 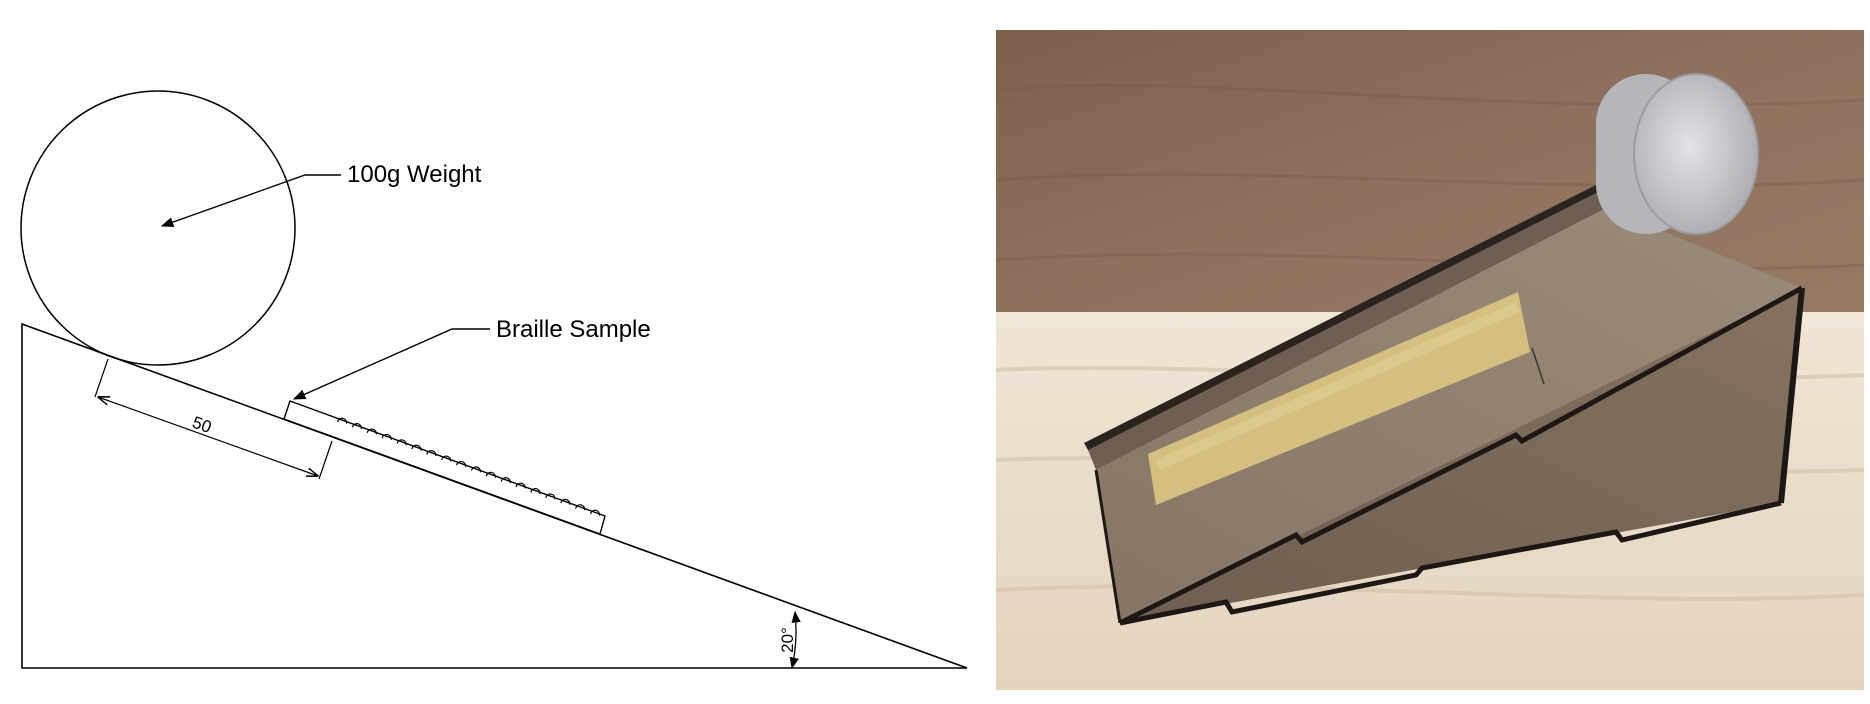 I want to click on dimension-extension-left, so click(x=101, y=378).